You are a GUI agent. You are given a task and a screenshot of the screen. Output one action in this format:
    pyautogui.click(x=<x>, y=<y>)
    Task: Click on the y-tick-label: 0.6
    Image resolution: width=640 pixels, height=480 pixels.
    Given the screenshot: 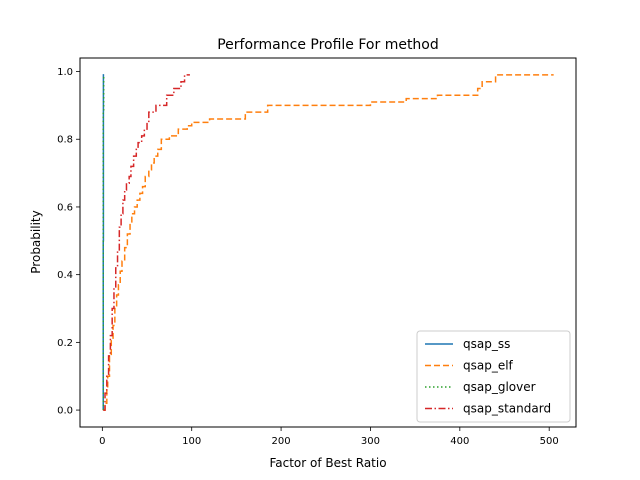 What is the action you would take?
    pyautogui.click(x=65, y=207)
    